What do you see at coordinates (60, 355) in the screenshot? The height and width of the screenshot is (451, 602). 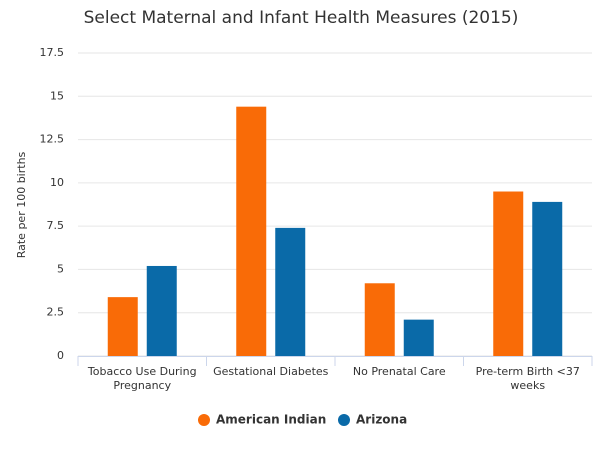 I see `y-tick-label: 0` at bounding box center [60, 355].